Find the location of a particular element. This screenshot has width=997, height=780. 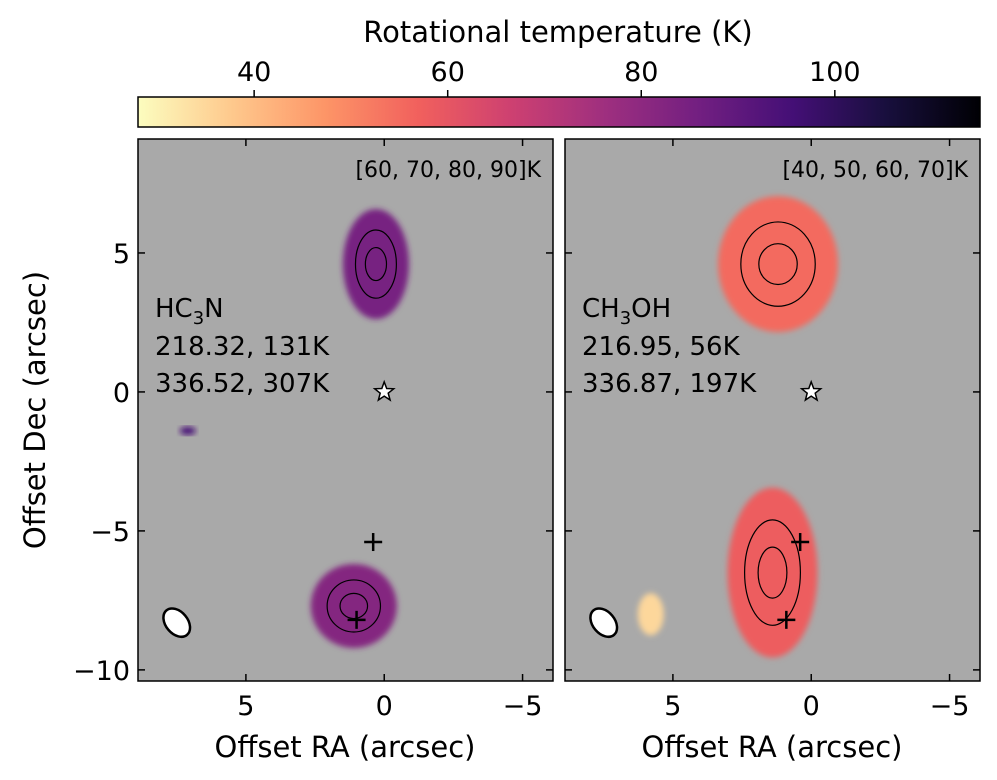

transition-line-1: 216.95, 56K is located at coordinates (661, 347).